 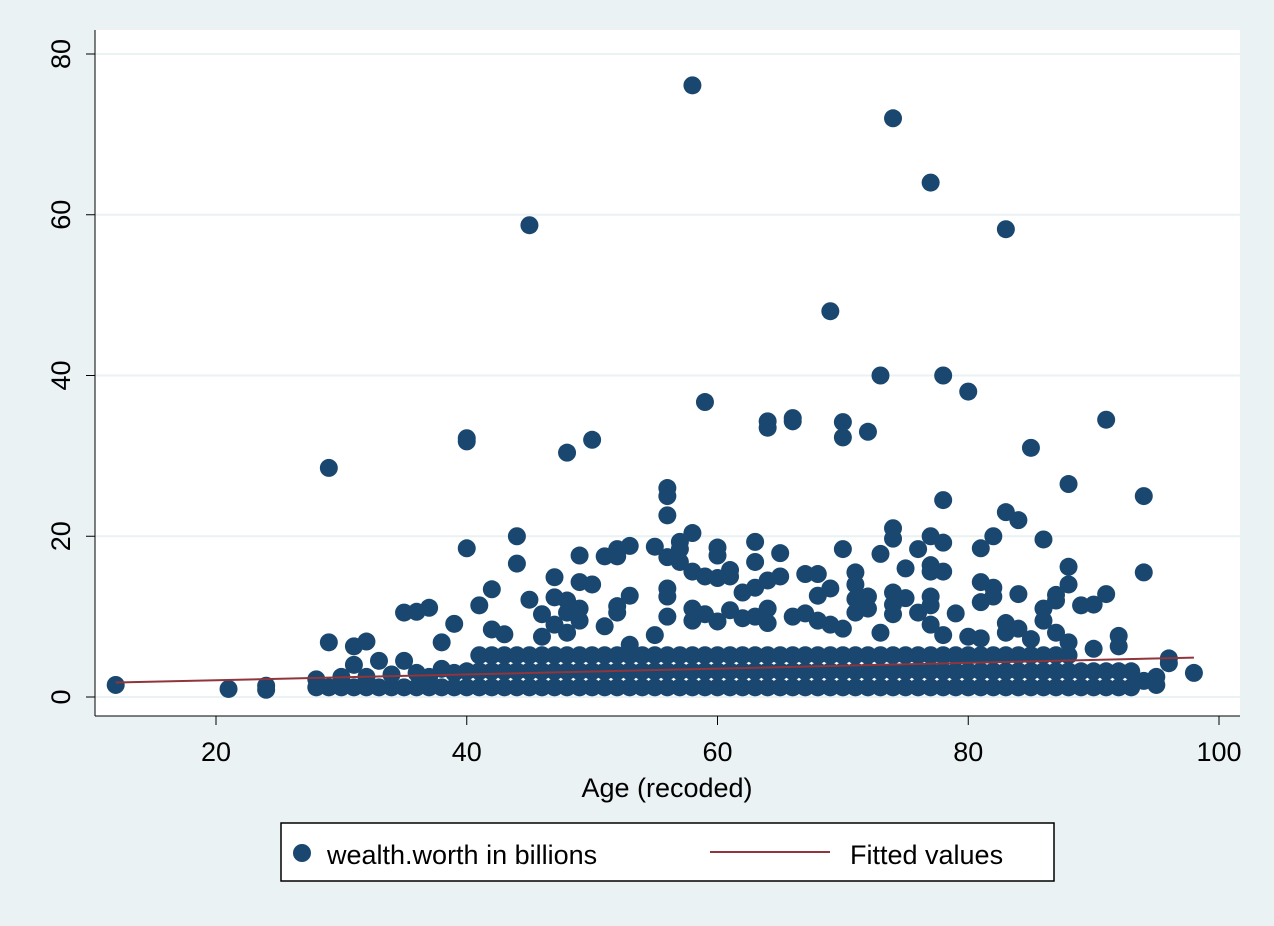 What do you see at coordinates (721, 741) in the screenshot?
I see `x-ticks: 20 40 60 80 100` at bounding box center [721, 741].